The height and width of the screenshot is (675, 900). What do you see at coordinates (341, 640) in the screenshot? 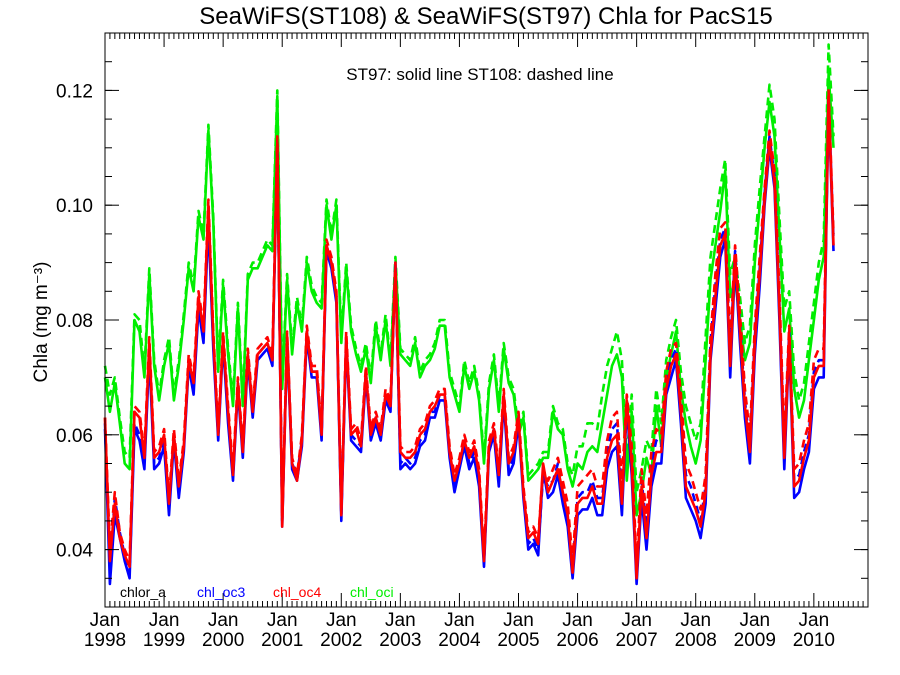
I see `x-tick-year-label: 2002` at bounding box center [341, 640].